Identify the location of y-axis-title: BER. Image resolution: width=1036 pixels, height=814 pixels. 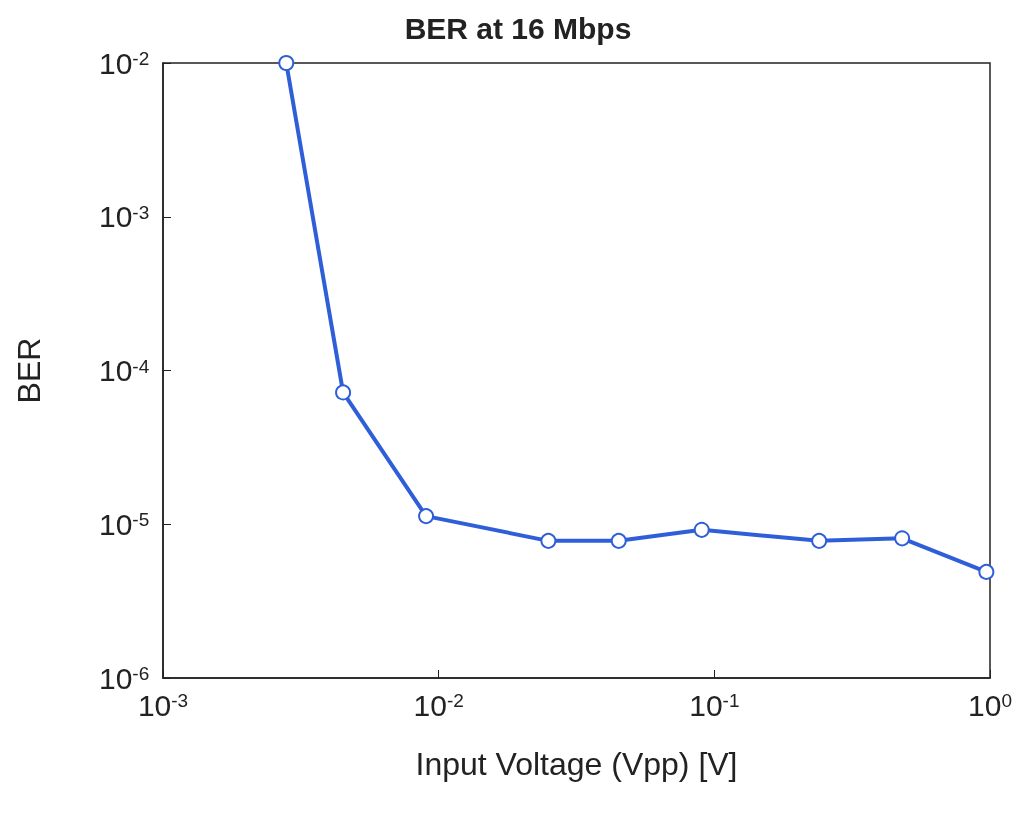
(29, 370).